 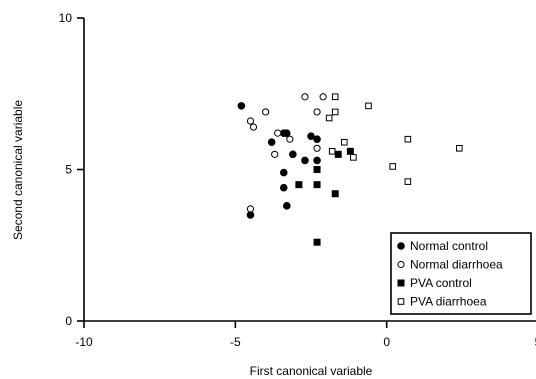 I want to click on y-ticks: 0 5 10, so click(x=71, y=169).